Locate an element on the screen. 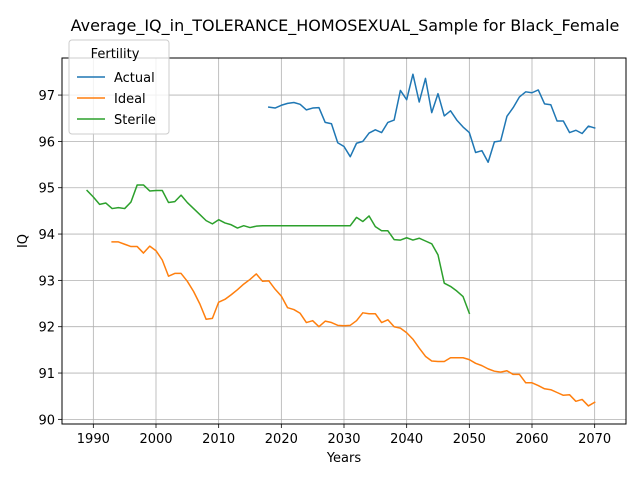  series-line-actual is located at coordinates (431, 118).